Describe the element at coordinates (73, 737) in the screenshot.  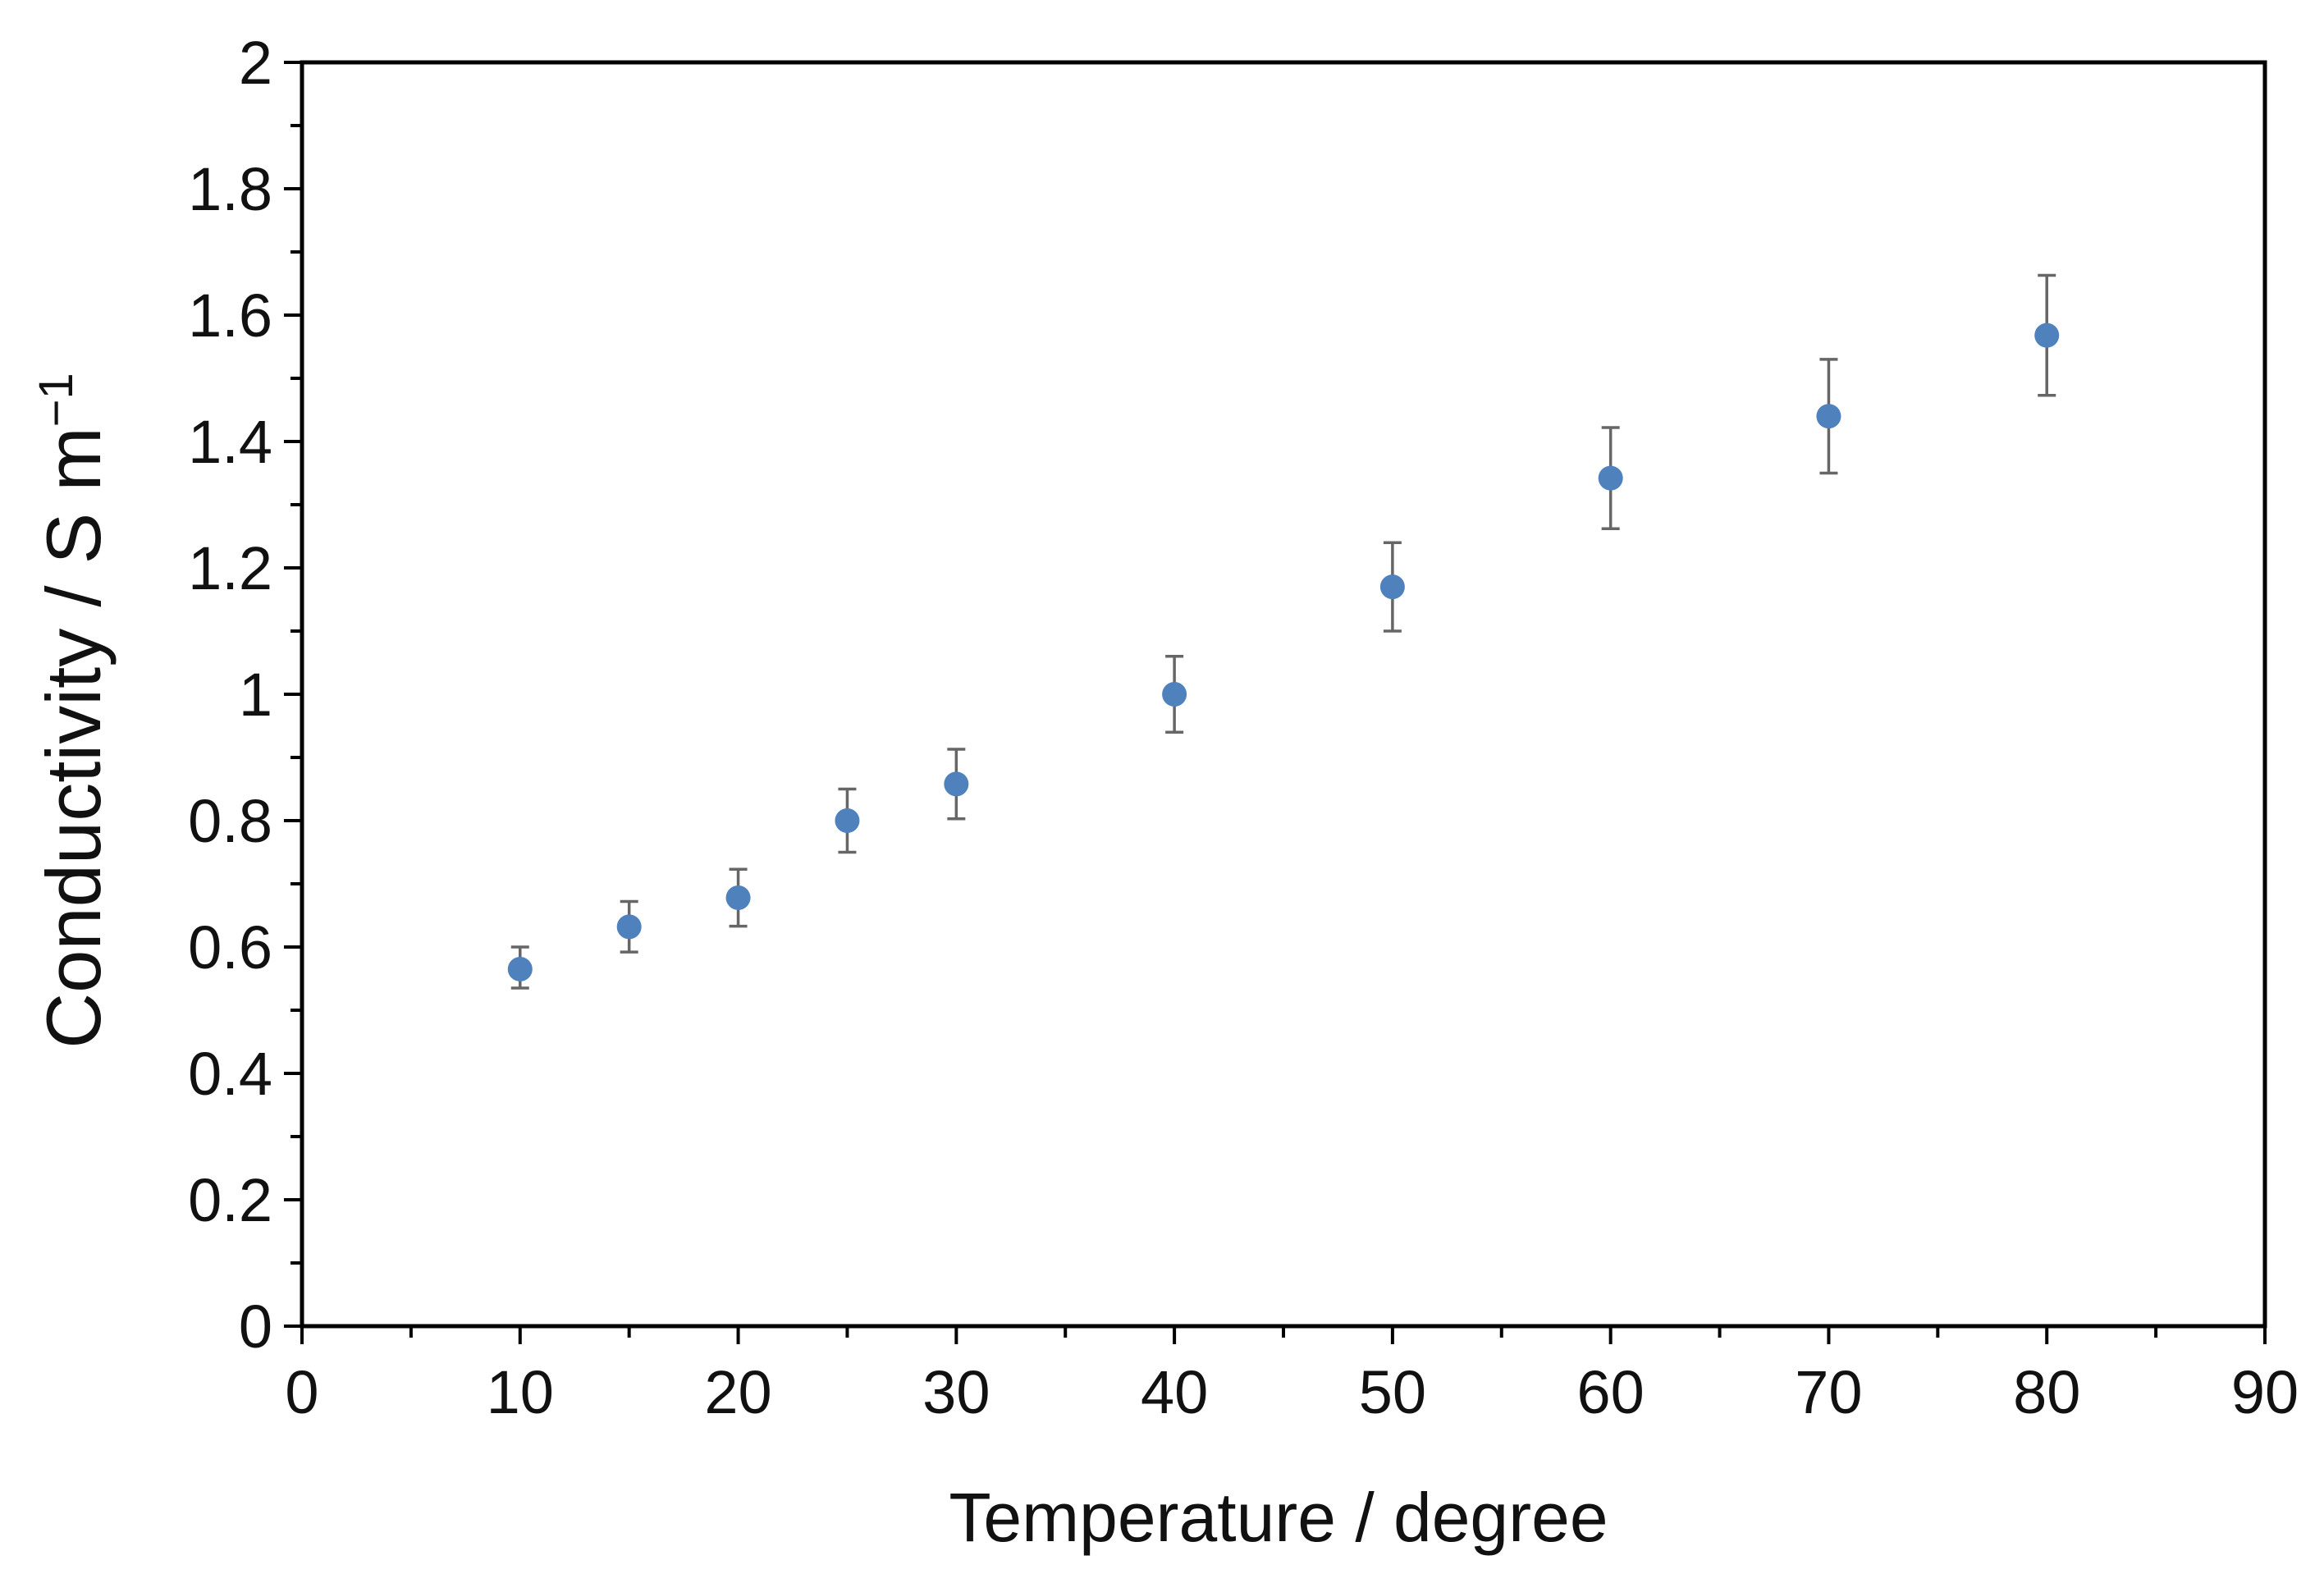
I see `y-axis-title-main: Conductivity / S m` at that location.